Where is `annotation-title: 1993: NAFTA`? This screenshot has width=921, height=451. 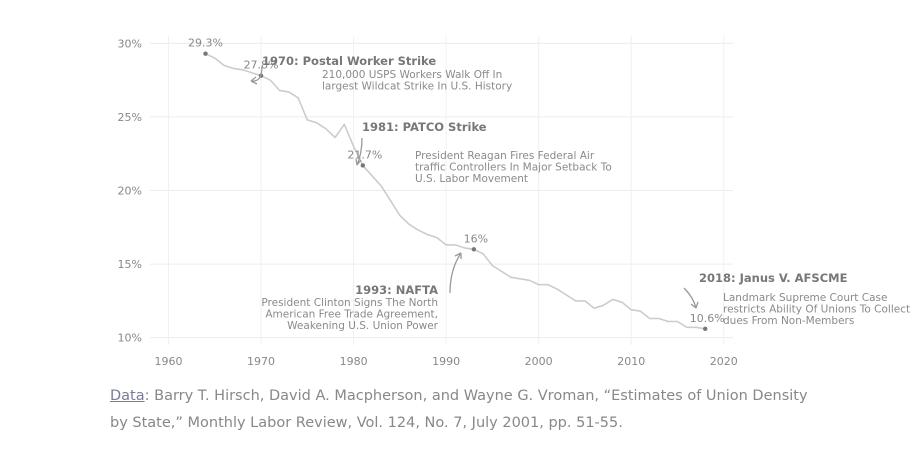
annotation-title: 1993: NAFTA is located at coordinates (396, 290).